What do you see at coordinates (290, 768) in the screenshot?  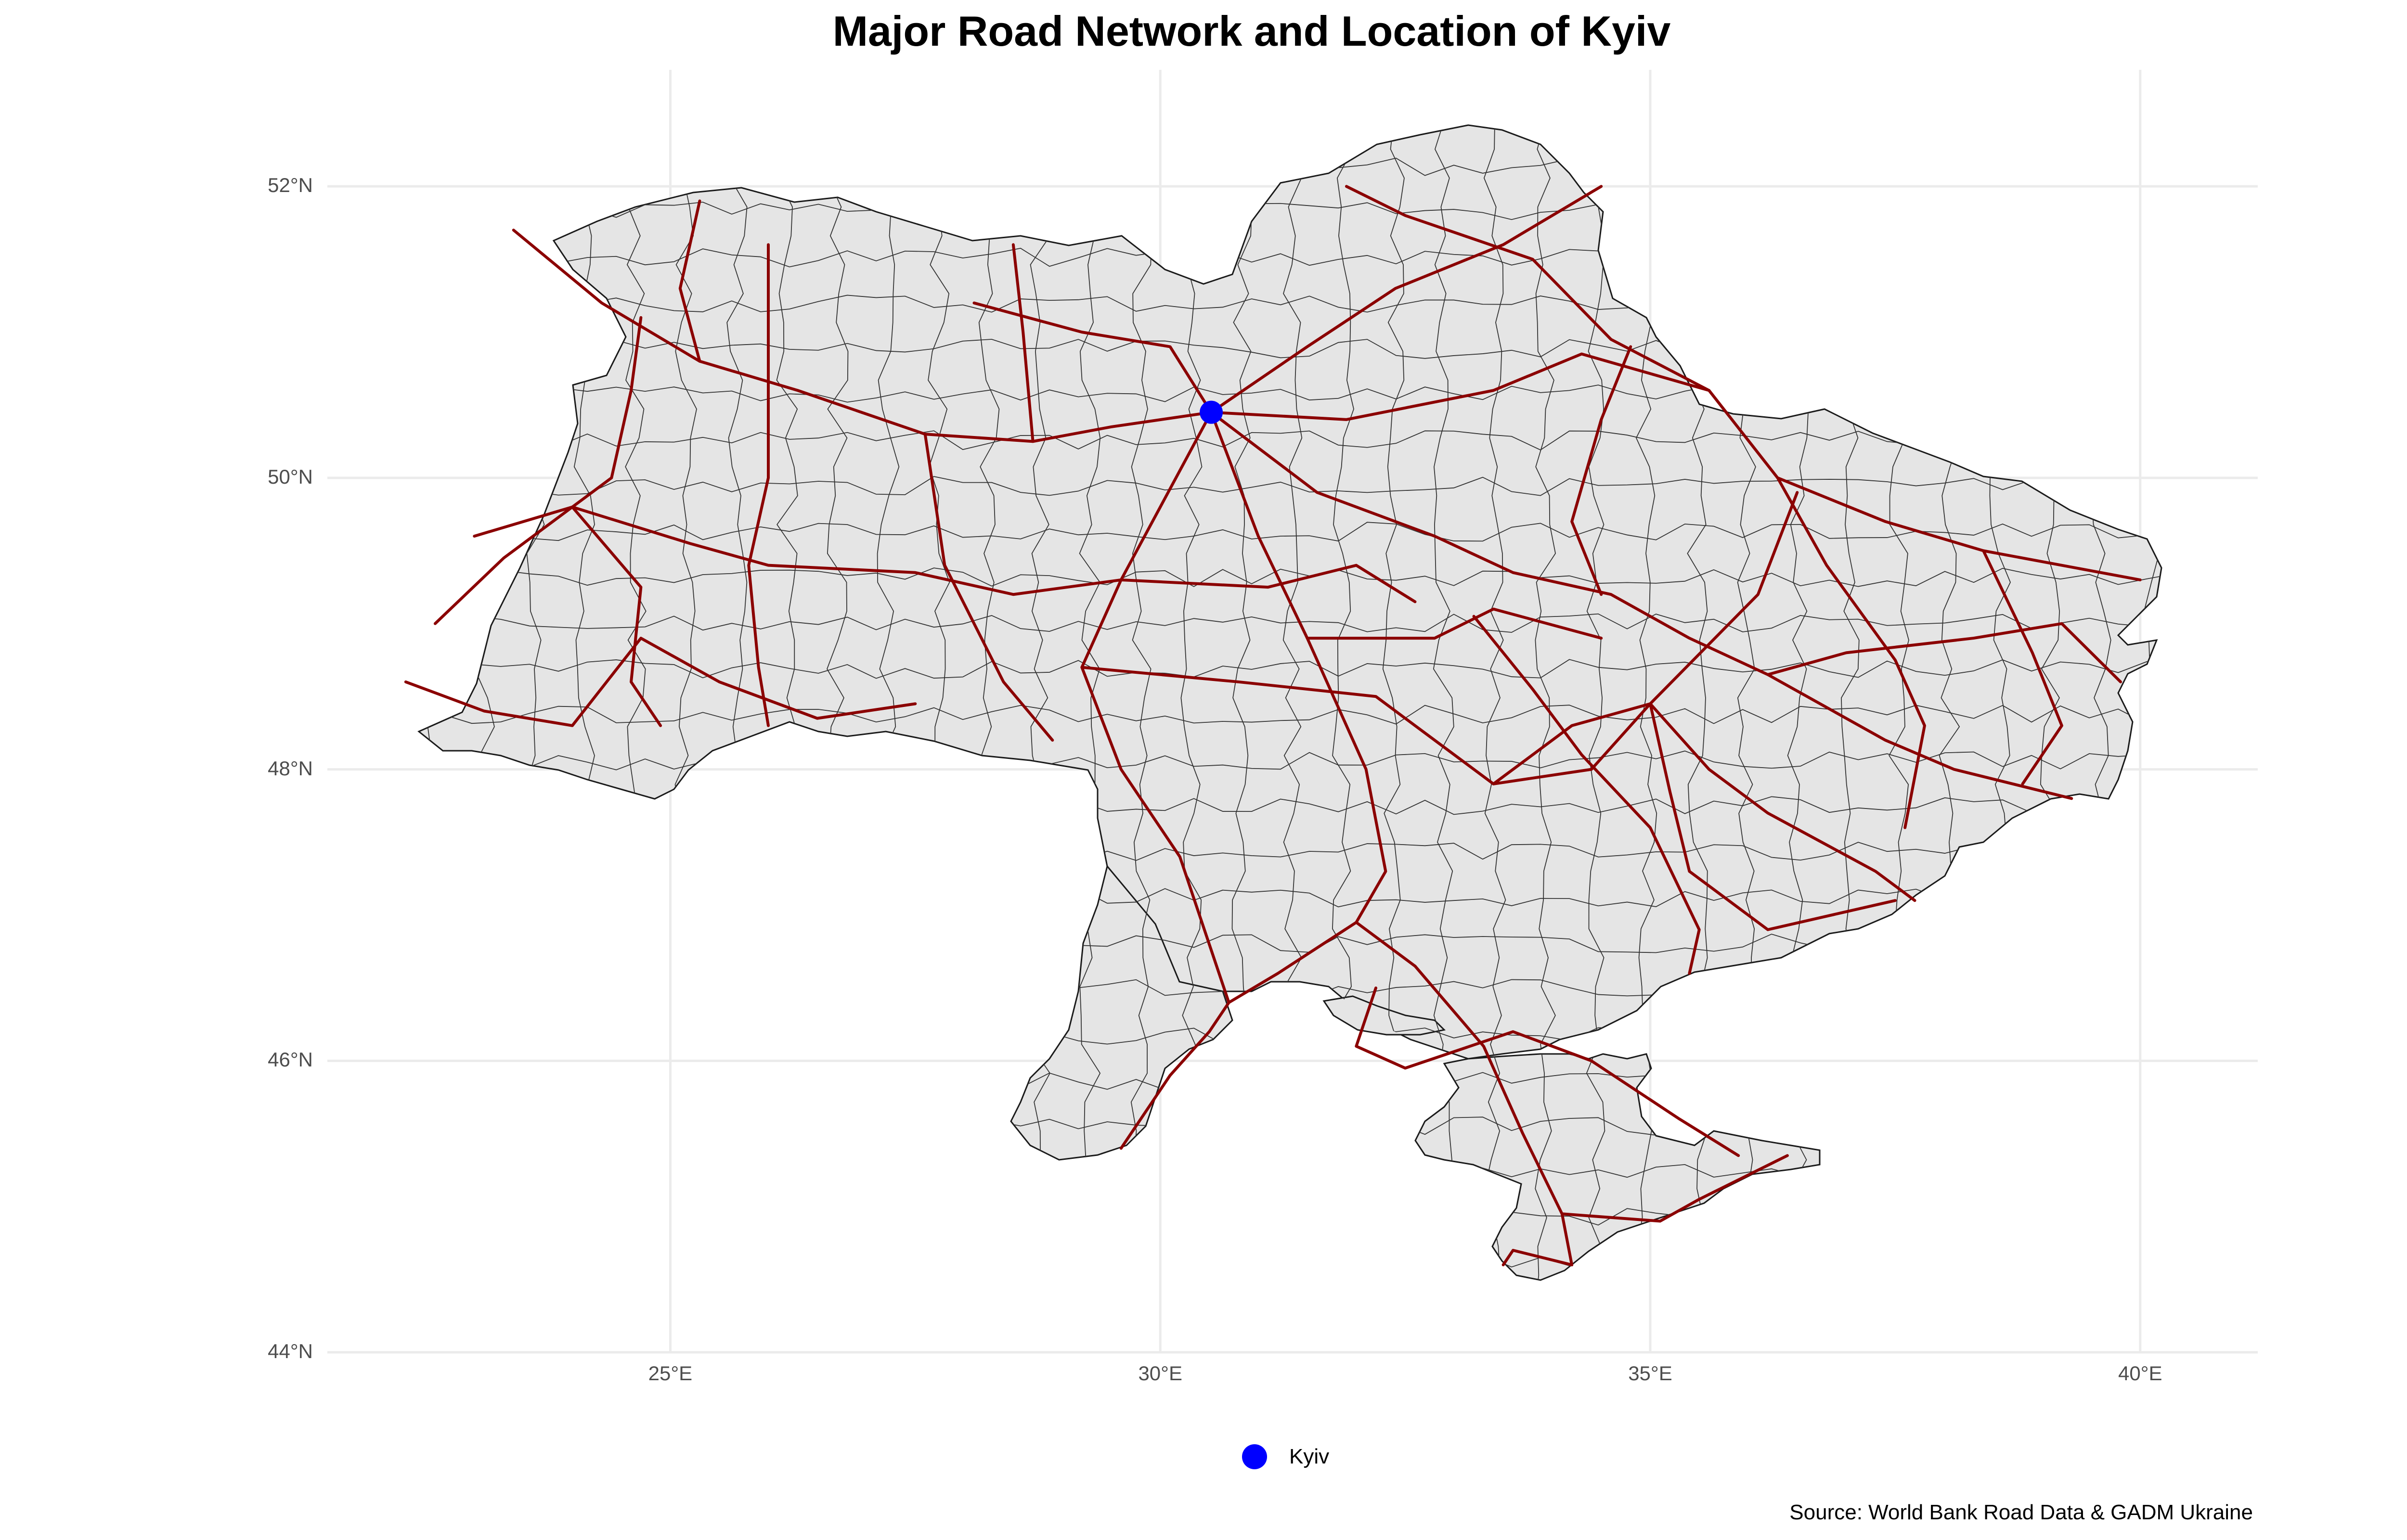 I see `y-tick-label-2: 48°N` at bounding box center [290, 768].